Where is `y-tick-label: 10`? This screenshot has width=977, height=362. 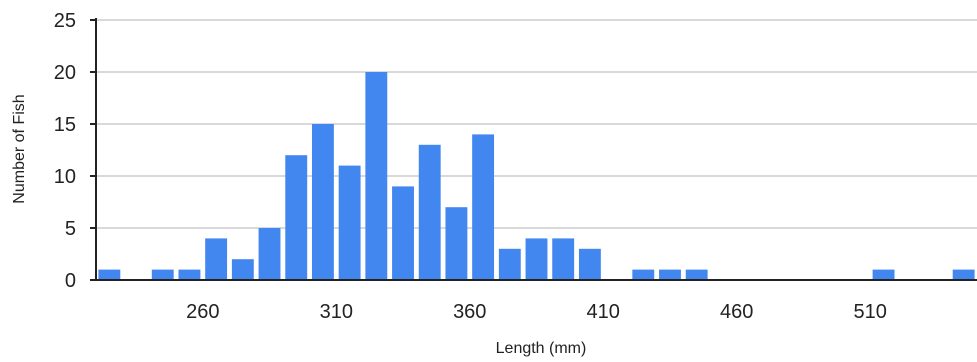
y-tick-label: 10 is located at coordinates (65, 177).